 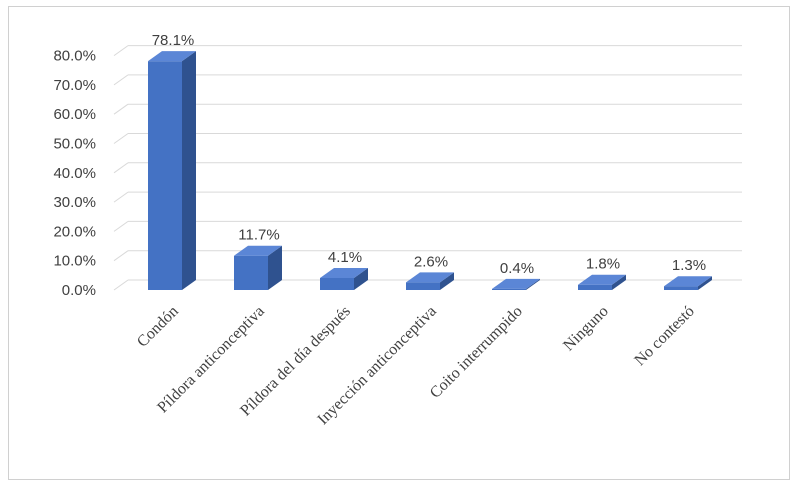 What do you see at coordinates (345, 257) in the screenshot?
I see `data-label: 4.1%` at bounding box center [345, 257].